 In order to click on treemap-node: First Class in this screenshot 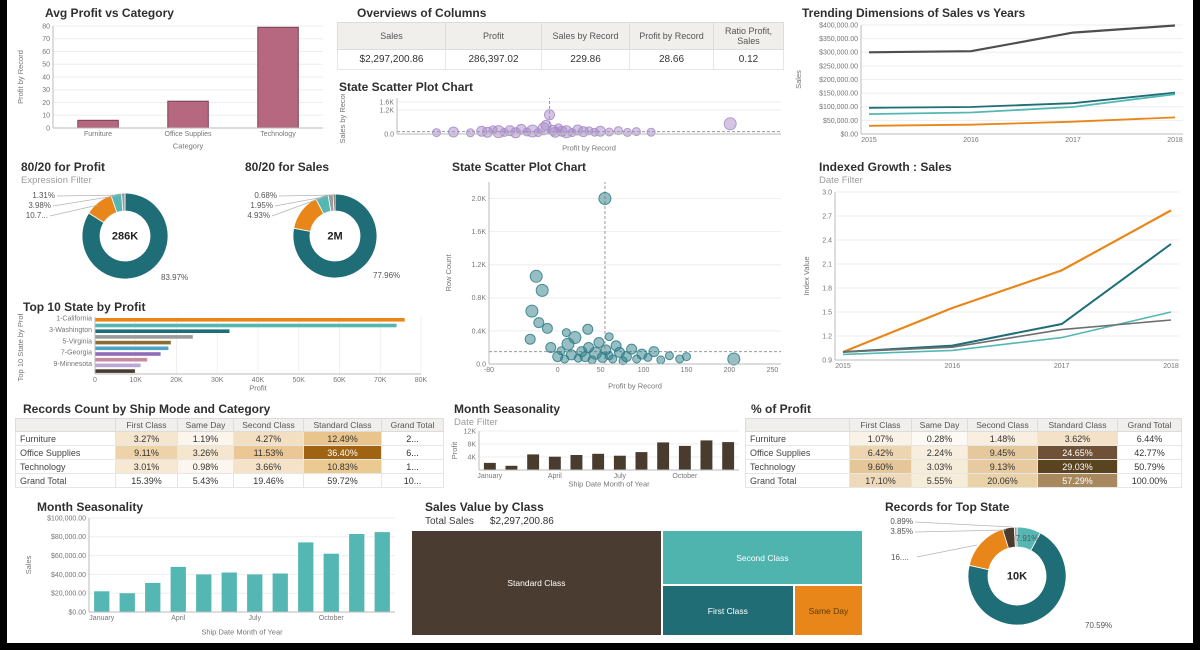, I will do `click(727, 610)`.